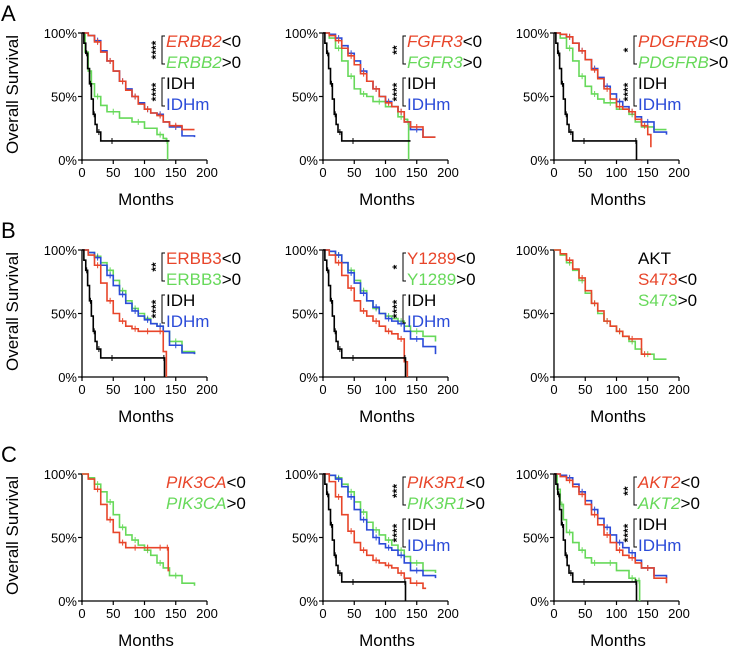 The width and height of the screenshot is (751, 656). Describe the element at coordinates (203, 41) in the screenshot. I see `legend-item-low: ERBB2<0` at that location.